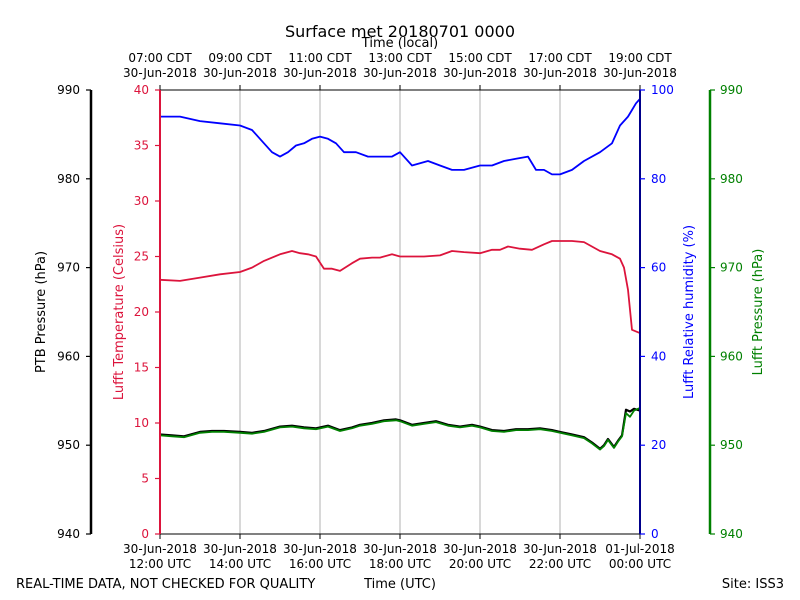 Image resolution: width=800 pixels, height=600 pixels. I want to click on y-tick-label-lufft_pressure-2: 960, so click(731, 356).